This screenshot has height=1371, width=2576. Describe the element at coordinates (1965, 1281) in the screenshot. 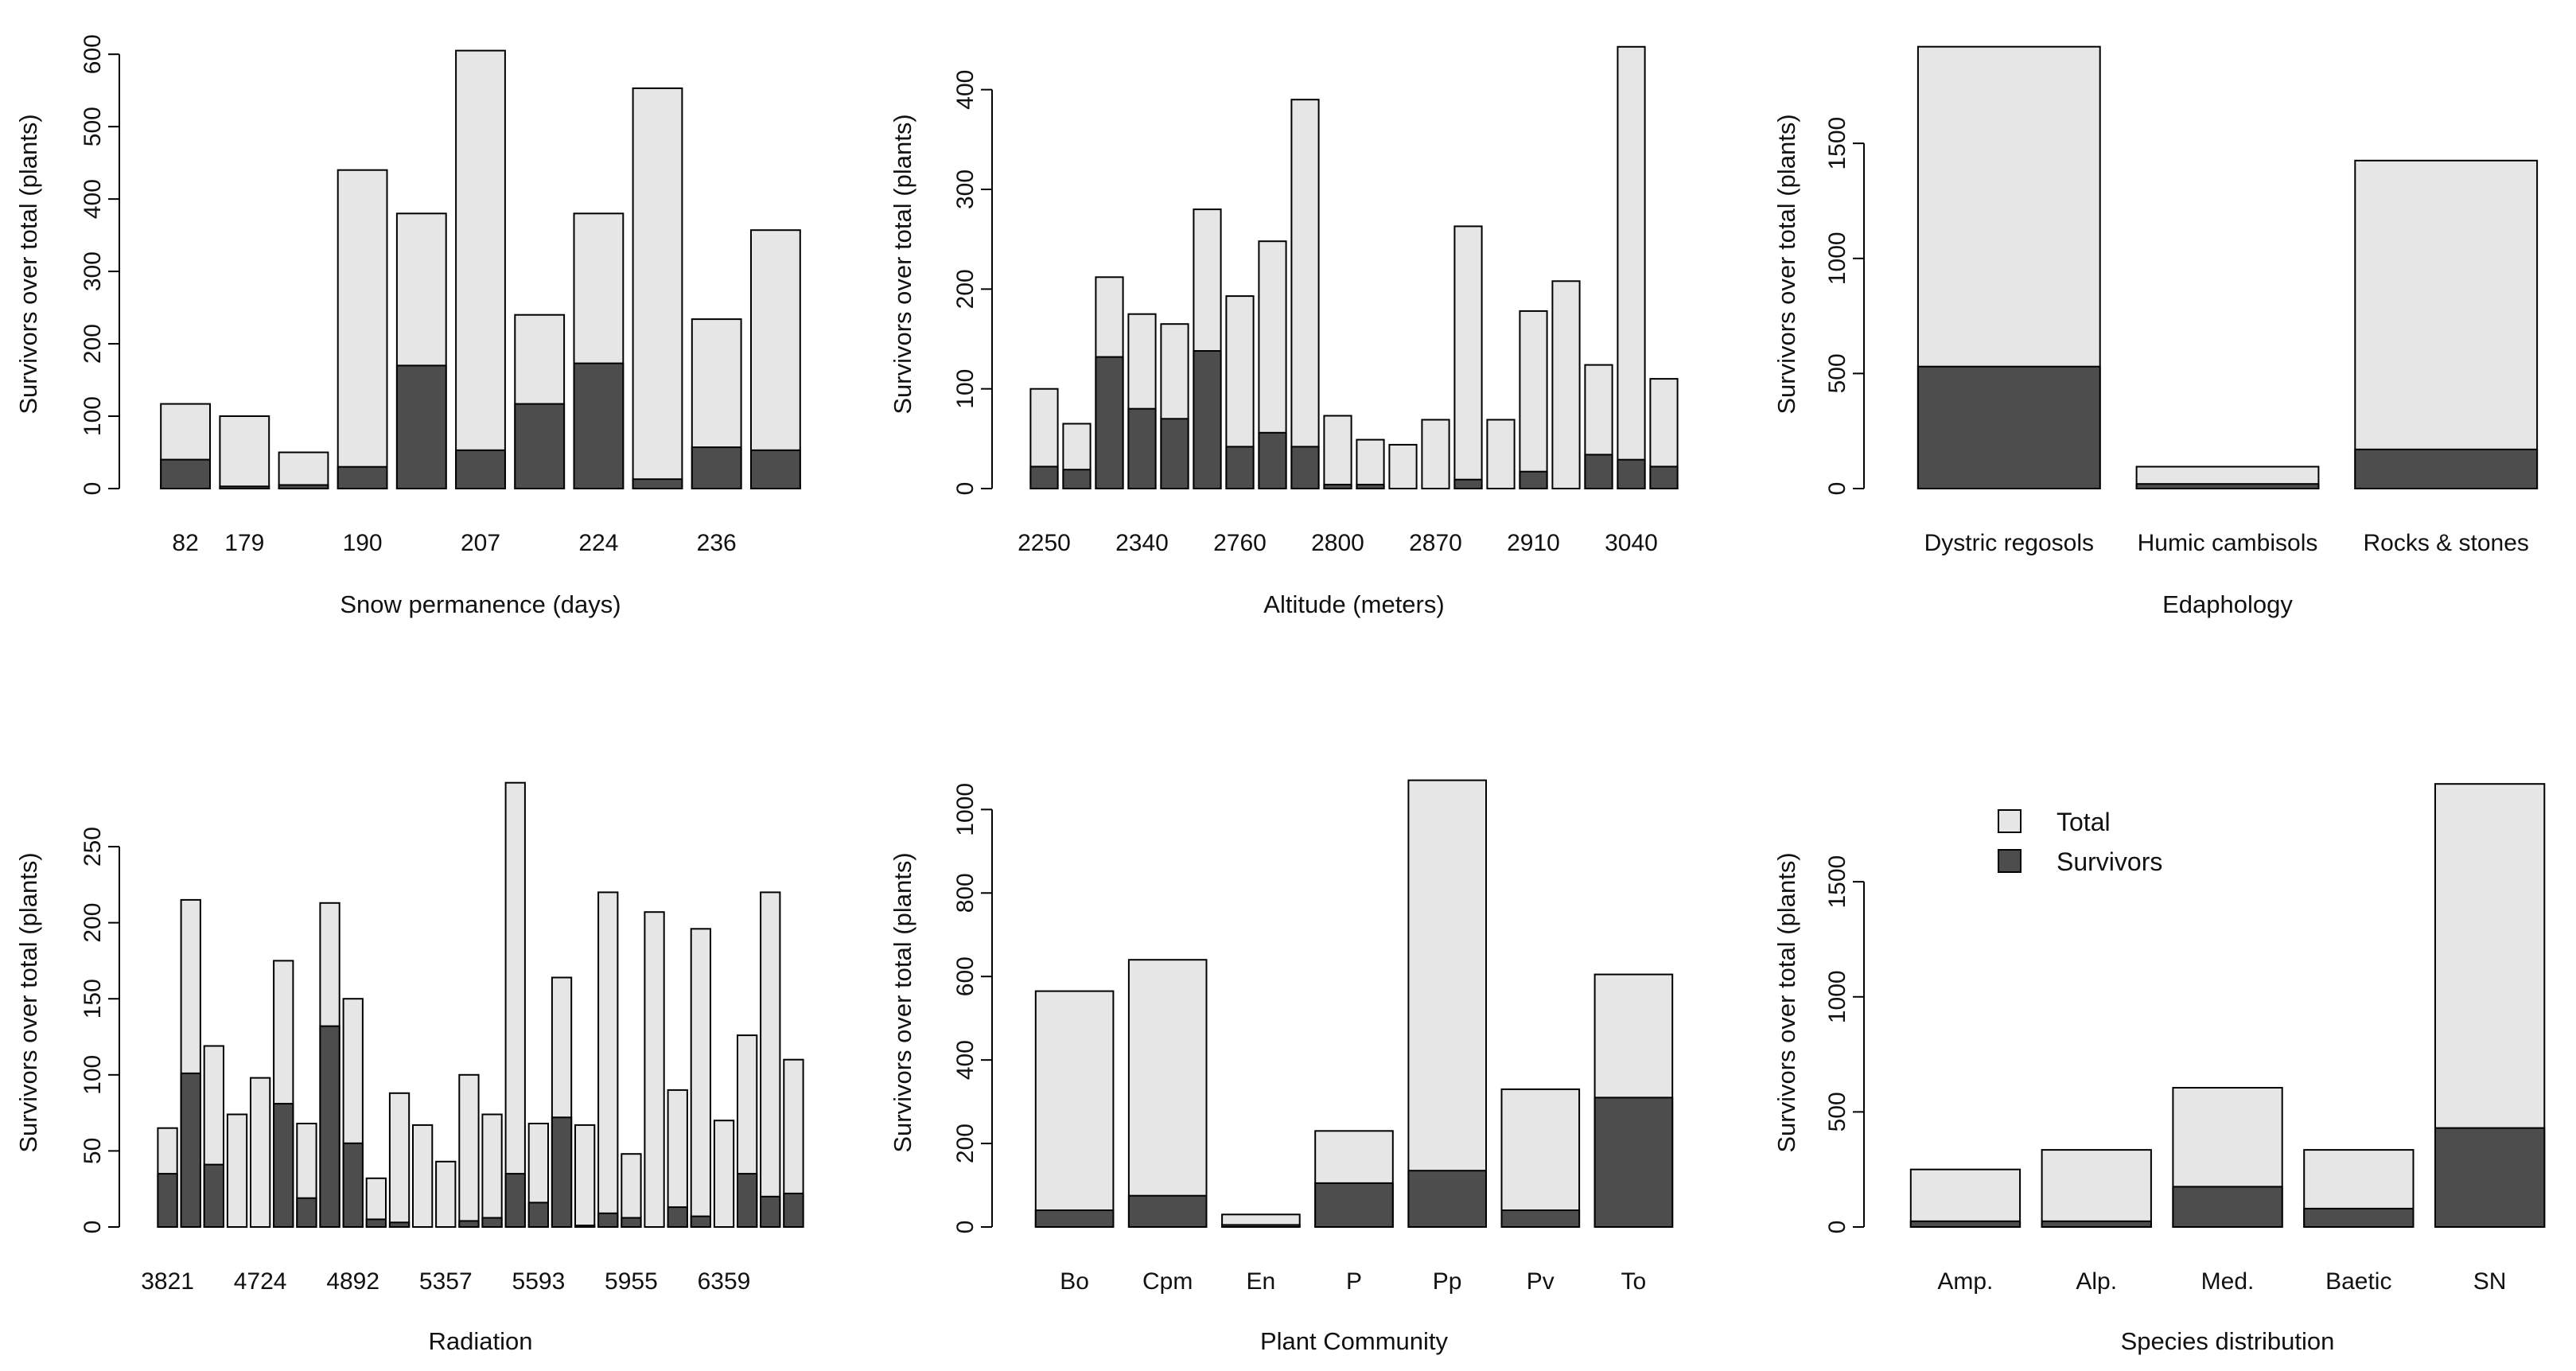

I see `x-tick-label: Amp.` at that location.